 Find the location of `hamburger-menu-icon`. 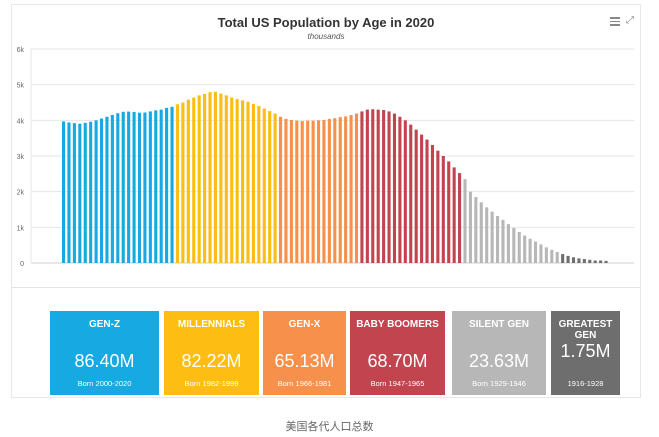

hamburger-menu-icon is located at coordinates (615, 21).